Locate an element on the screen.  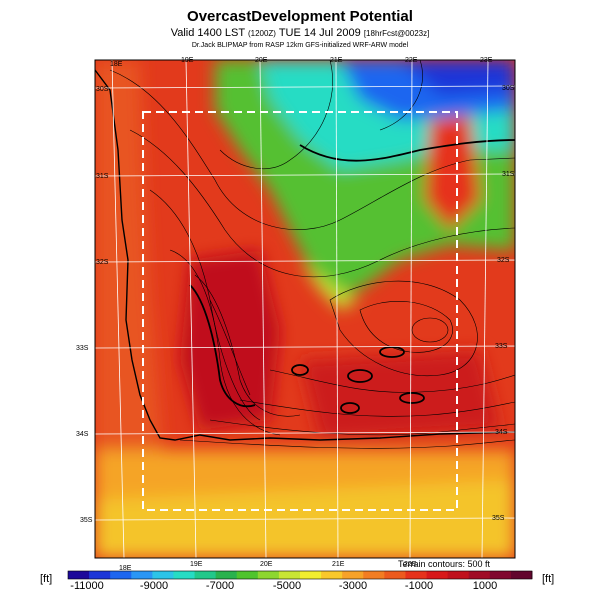
lat-label-right: 30S is located at coordinates (508, 88).